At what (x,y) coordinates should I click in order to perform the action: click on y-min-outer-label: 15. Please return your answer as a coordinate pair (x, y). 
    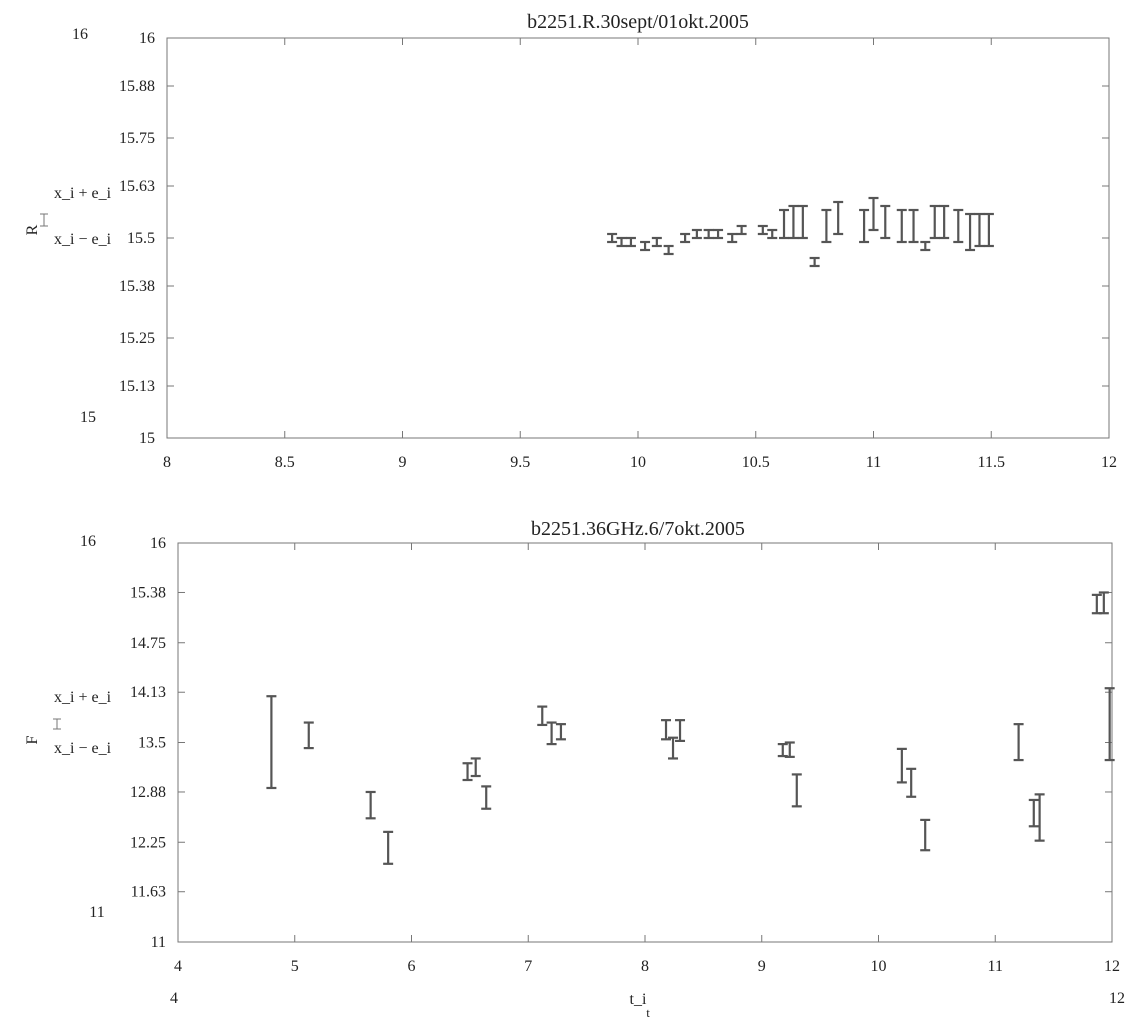
    Looking at the image, I should click on (88, 417).